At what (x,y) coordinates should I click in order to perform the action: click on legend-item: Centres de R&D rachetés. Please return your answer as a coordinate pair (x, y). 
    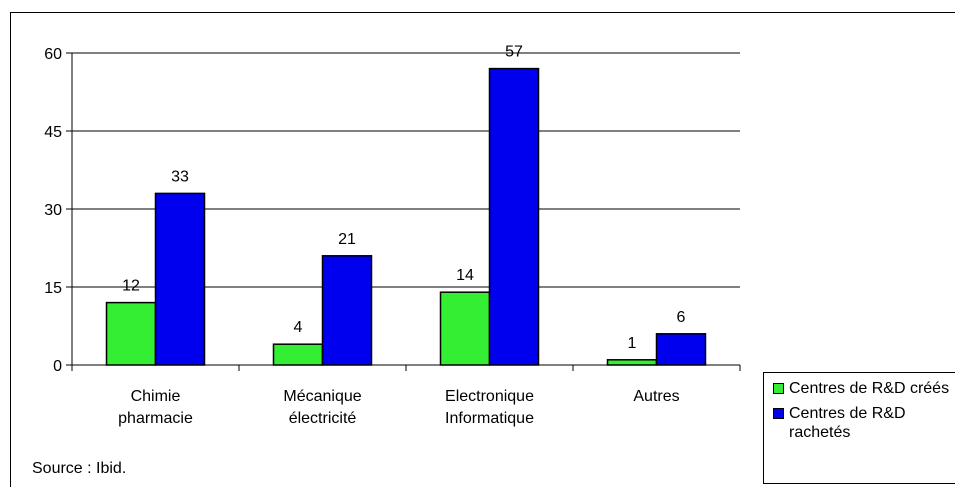
    Looking at the image, I should click on (859, 423).